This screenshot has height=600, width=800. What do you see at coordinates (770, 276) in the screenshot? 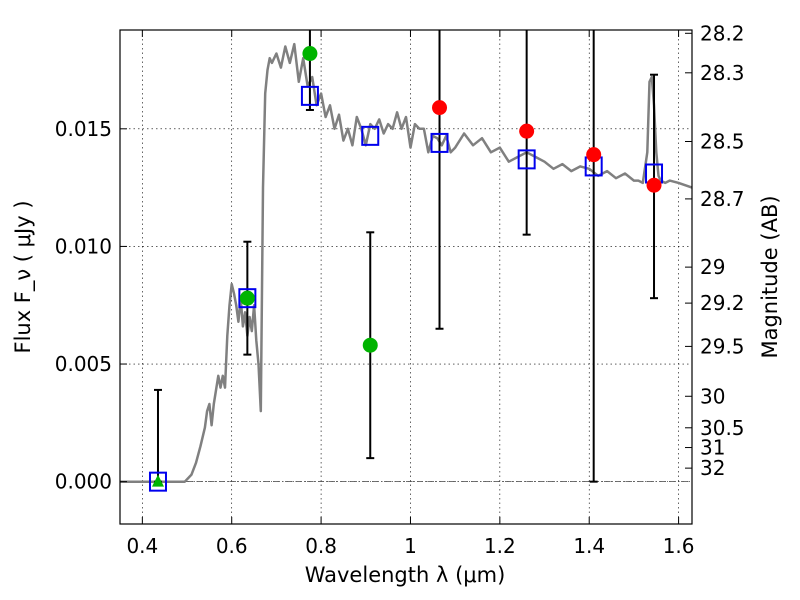
I see `magnitude-axis-title: Magnitude (AB)` at bounding box center [770, 276].